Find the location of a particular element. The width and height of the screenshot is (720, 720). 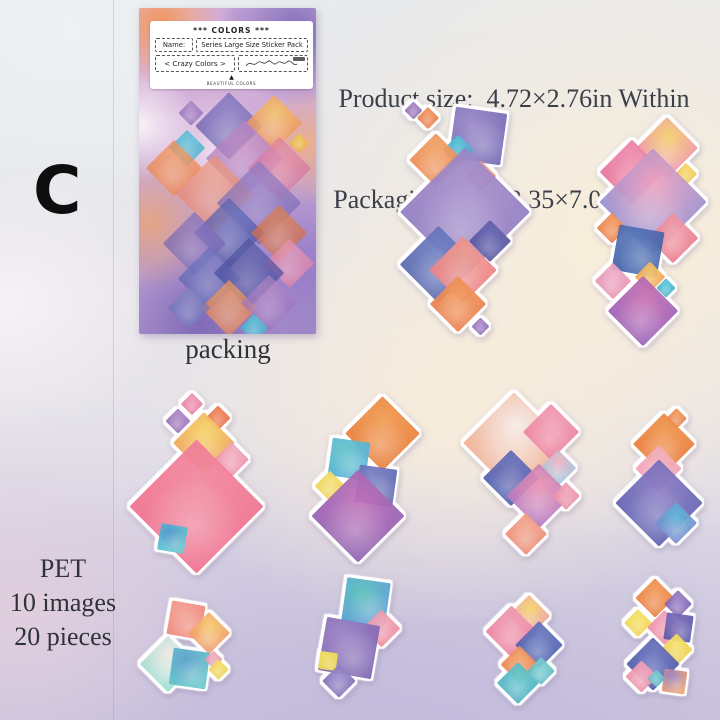

signature-scribble is located at coordinates (271, 63).